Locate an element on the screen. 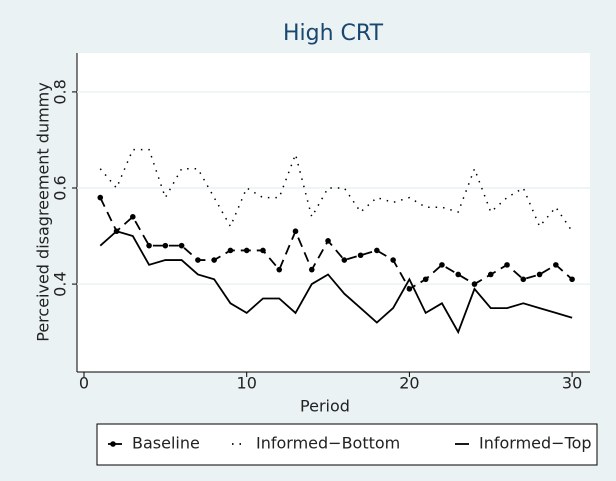  x-tick-label: 0 is located at coordinates (84, 383).